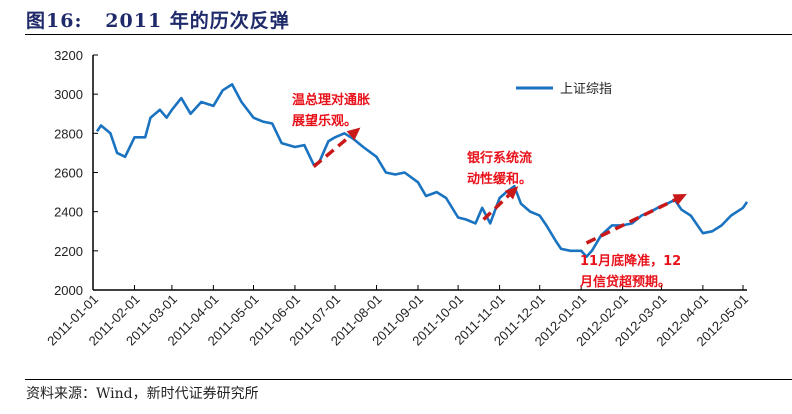 The height and width of the screenshot is (414, 792). Describe the element at coordinates (630, 261) in the screenshot. I see `annotation-text: 11月底降准，12` at that location.